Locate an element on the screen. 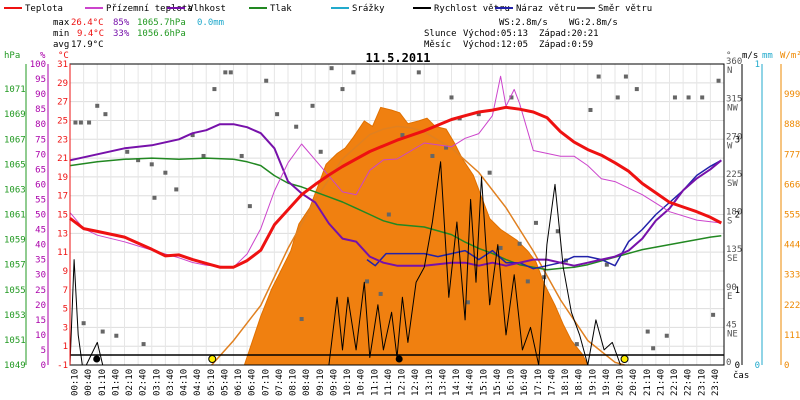 This screenshot has width=800, height=400. stats-avg-label: avg is located at coordinates (61, 45).